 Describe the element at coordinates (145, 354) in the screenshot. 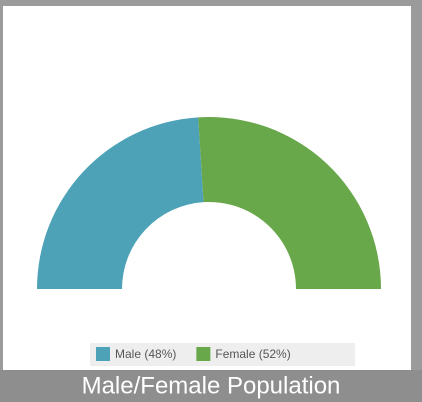

I see `legend-label: Male (48%)` at that location.